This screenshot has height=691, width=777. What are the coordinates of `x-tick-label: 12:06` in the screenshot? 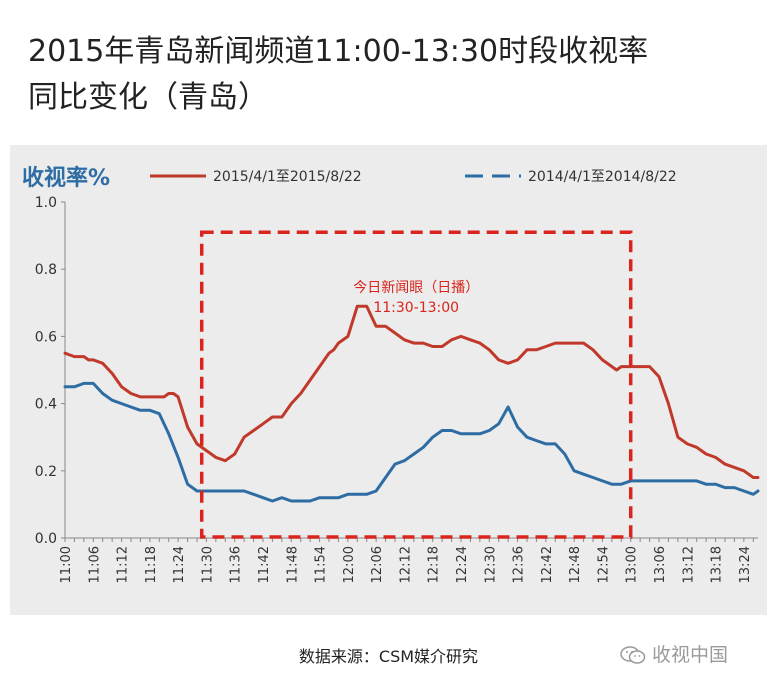 It's located at (377, 564).